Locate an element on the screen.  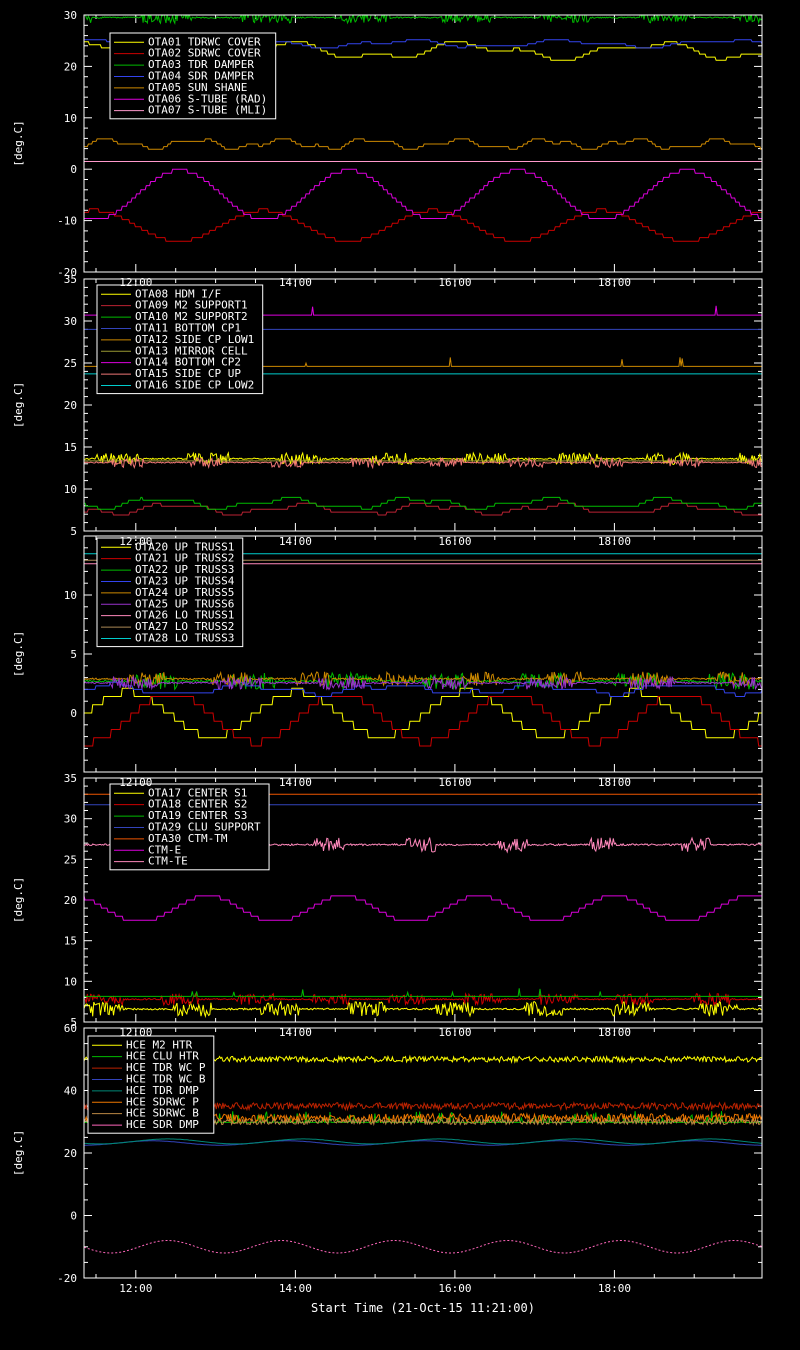
y-tick-label: 30 is located at coordinates (70, 321).